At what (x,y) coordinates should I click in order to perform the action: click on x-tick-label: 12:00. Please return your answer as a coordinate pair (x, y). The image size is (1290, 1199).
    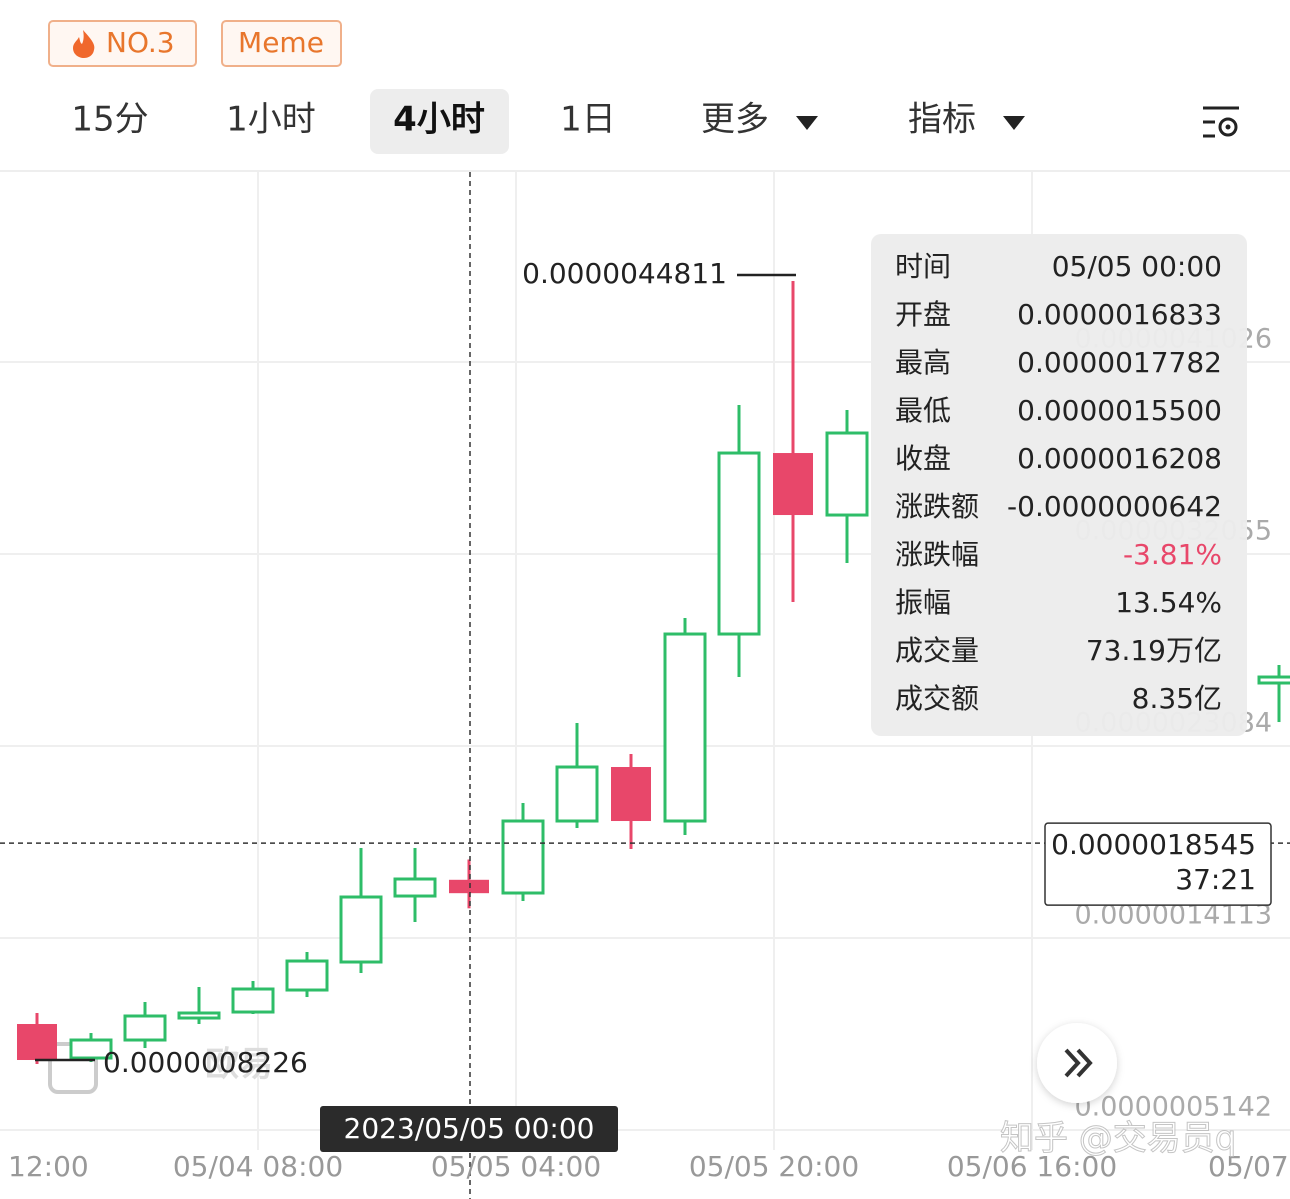
    Looking at the image, I should click on (48, 1166).